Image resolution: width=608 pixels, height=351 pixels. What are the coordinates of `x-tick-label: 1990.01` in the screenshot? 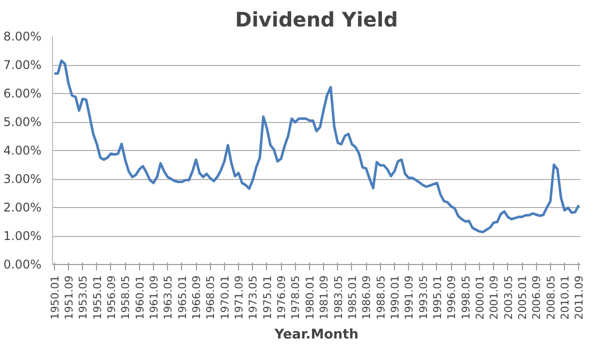 It's located at (395, 297).